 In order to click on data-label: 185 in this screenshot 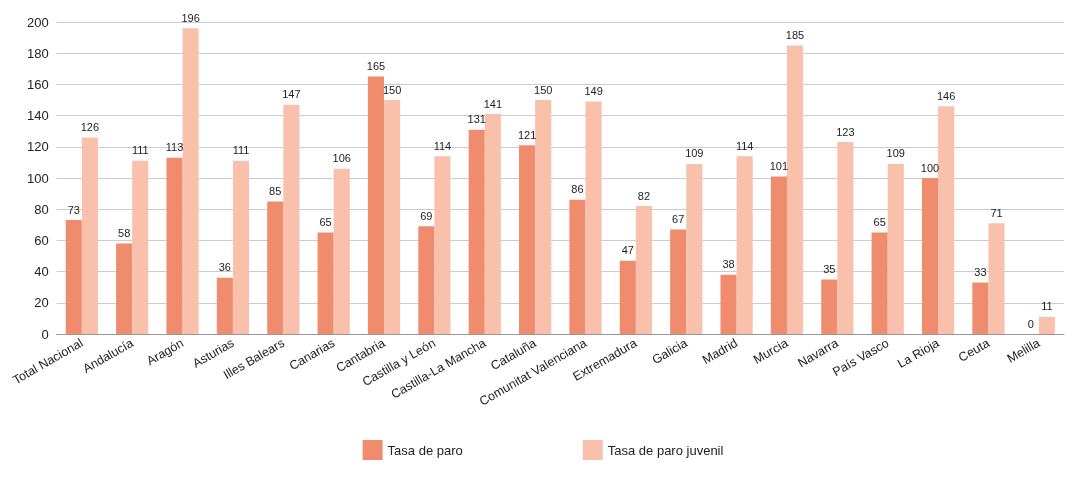, I will do `click(795, 34)`.